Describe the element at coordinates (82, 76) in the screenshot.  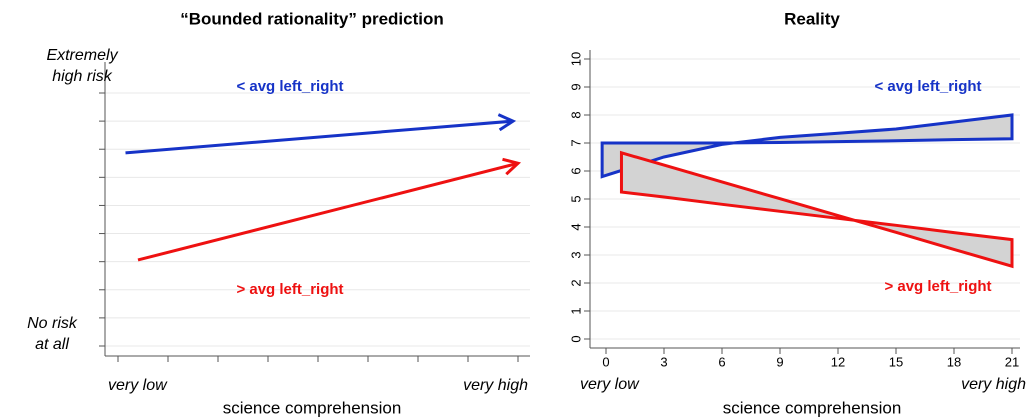
I see `y-end-label: high risk` at that location.